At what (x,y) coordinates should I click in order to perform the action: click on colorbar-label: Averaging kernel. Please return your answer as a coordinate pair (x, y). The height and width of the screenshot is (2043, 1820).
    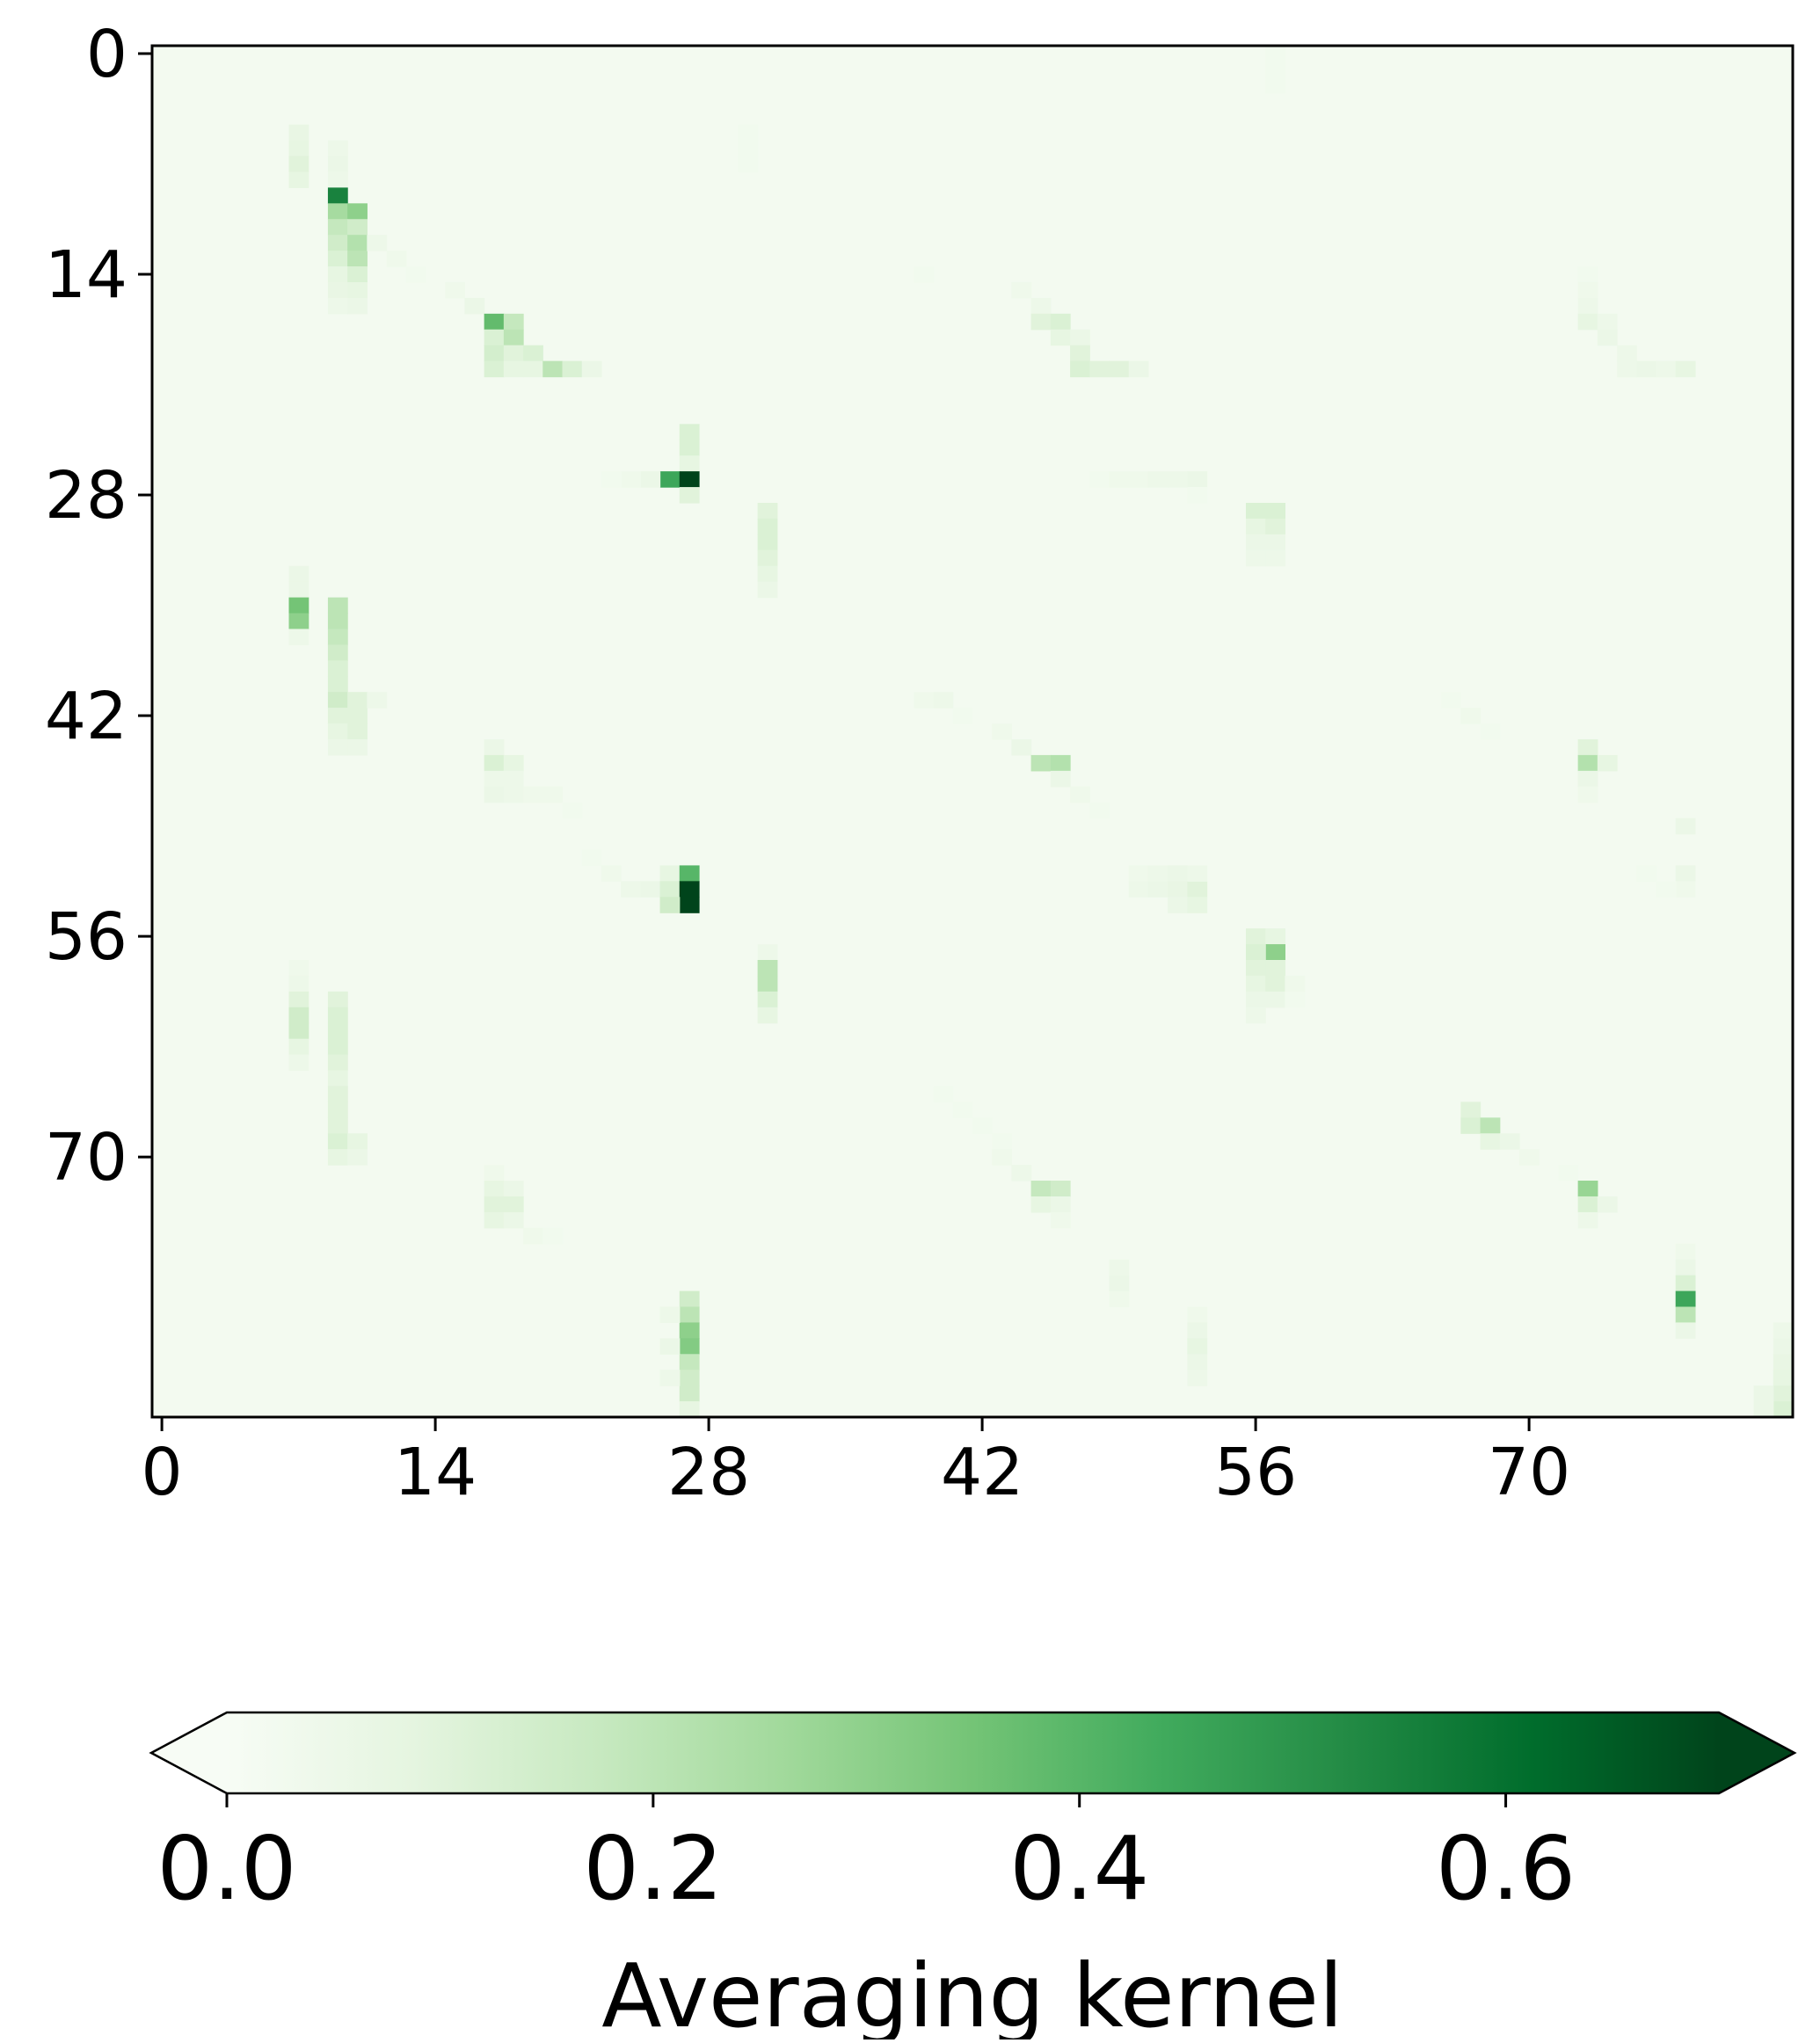
    Looking at the image, I should click on (972, 1992).